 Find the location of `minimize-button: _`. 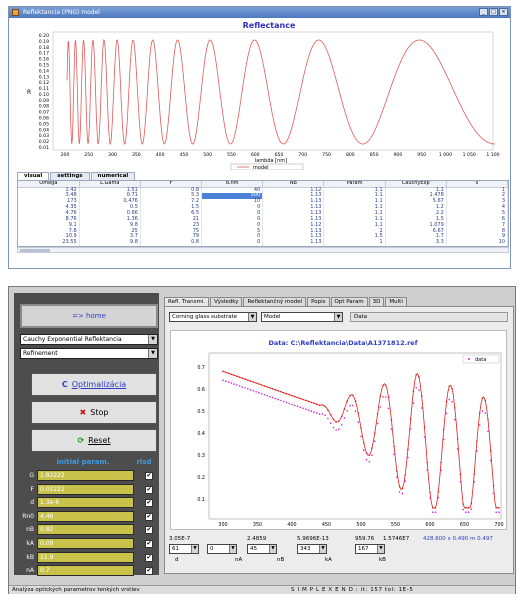

minimize-button: _ is located at coordinates (483, 12).